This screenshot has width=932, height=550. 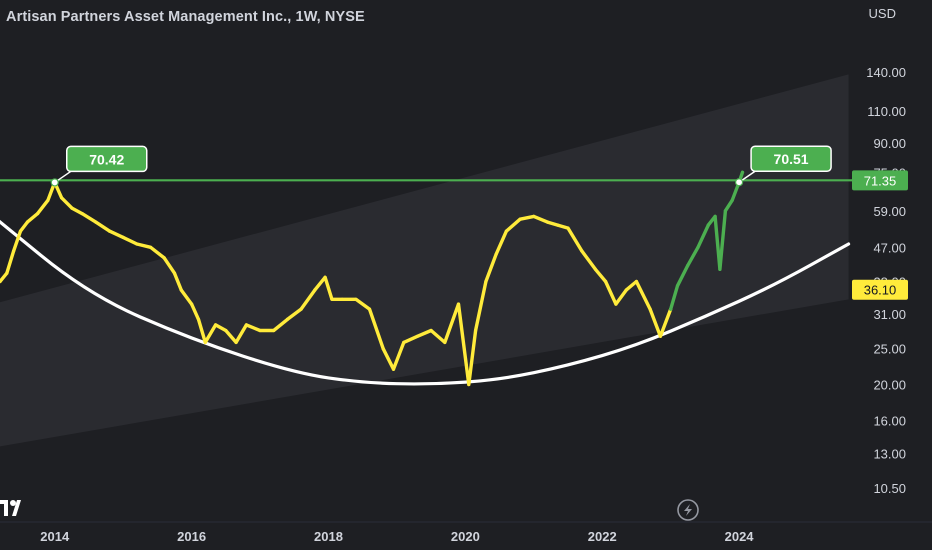 What do you see at coordinates (889, 314) in the screenshot?
I see `y-tick-label: 31.00` at bounding box center [889, 314].